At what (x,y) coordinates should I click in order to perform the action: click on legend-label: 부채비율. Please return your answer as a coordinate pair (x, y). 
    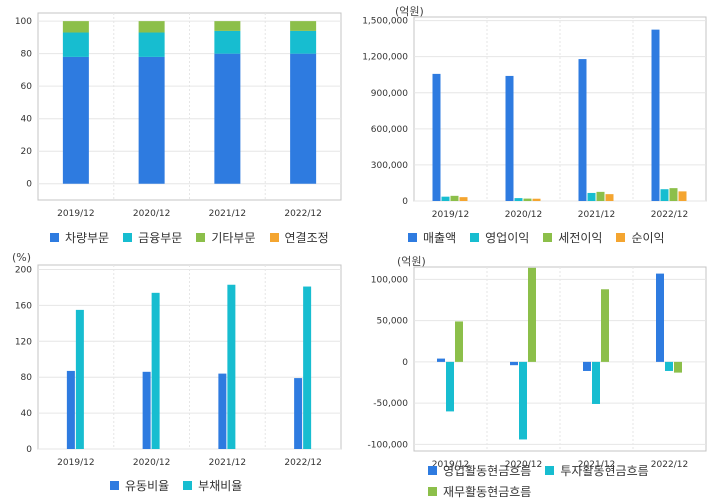
    Looking at the image, I should click on (220, 486).